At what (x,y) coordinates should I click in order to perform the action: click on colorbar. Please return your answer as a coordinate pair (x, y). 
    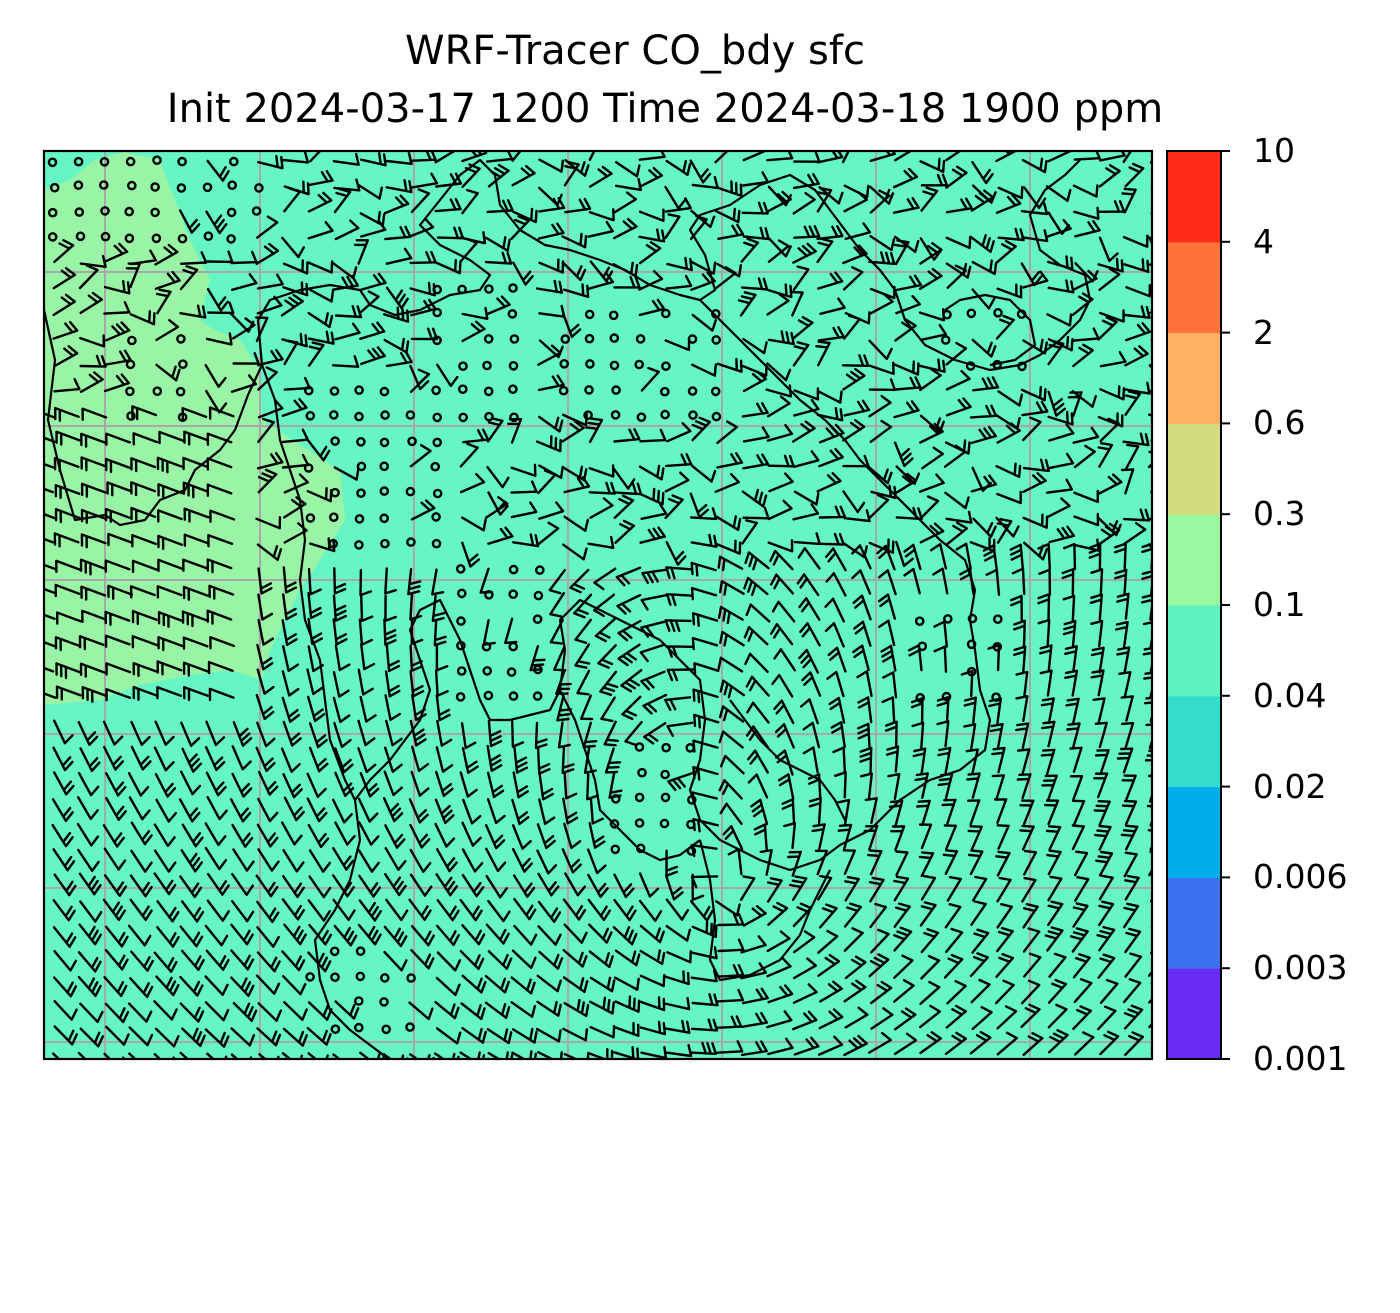
    Looking at the image, I should click on (1198, 605).